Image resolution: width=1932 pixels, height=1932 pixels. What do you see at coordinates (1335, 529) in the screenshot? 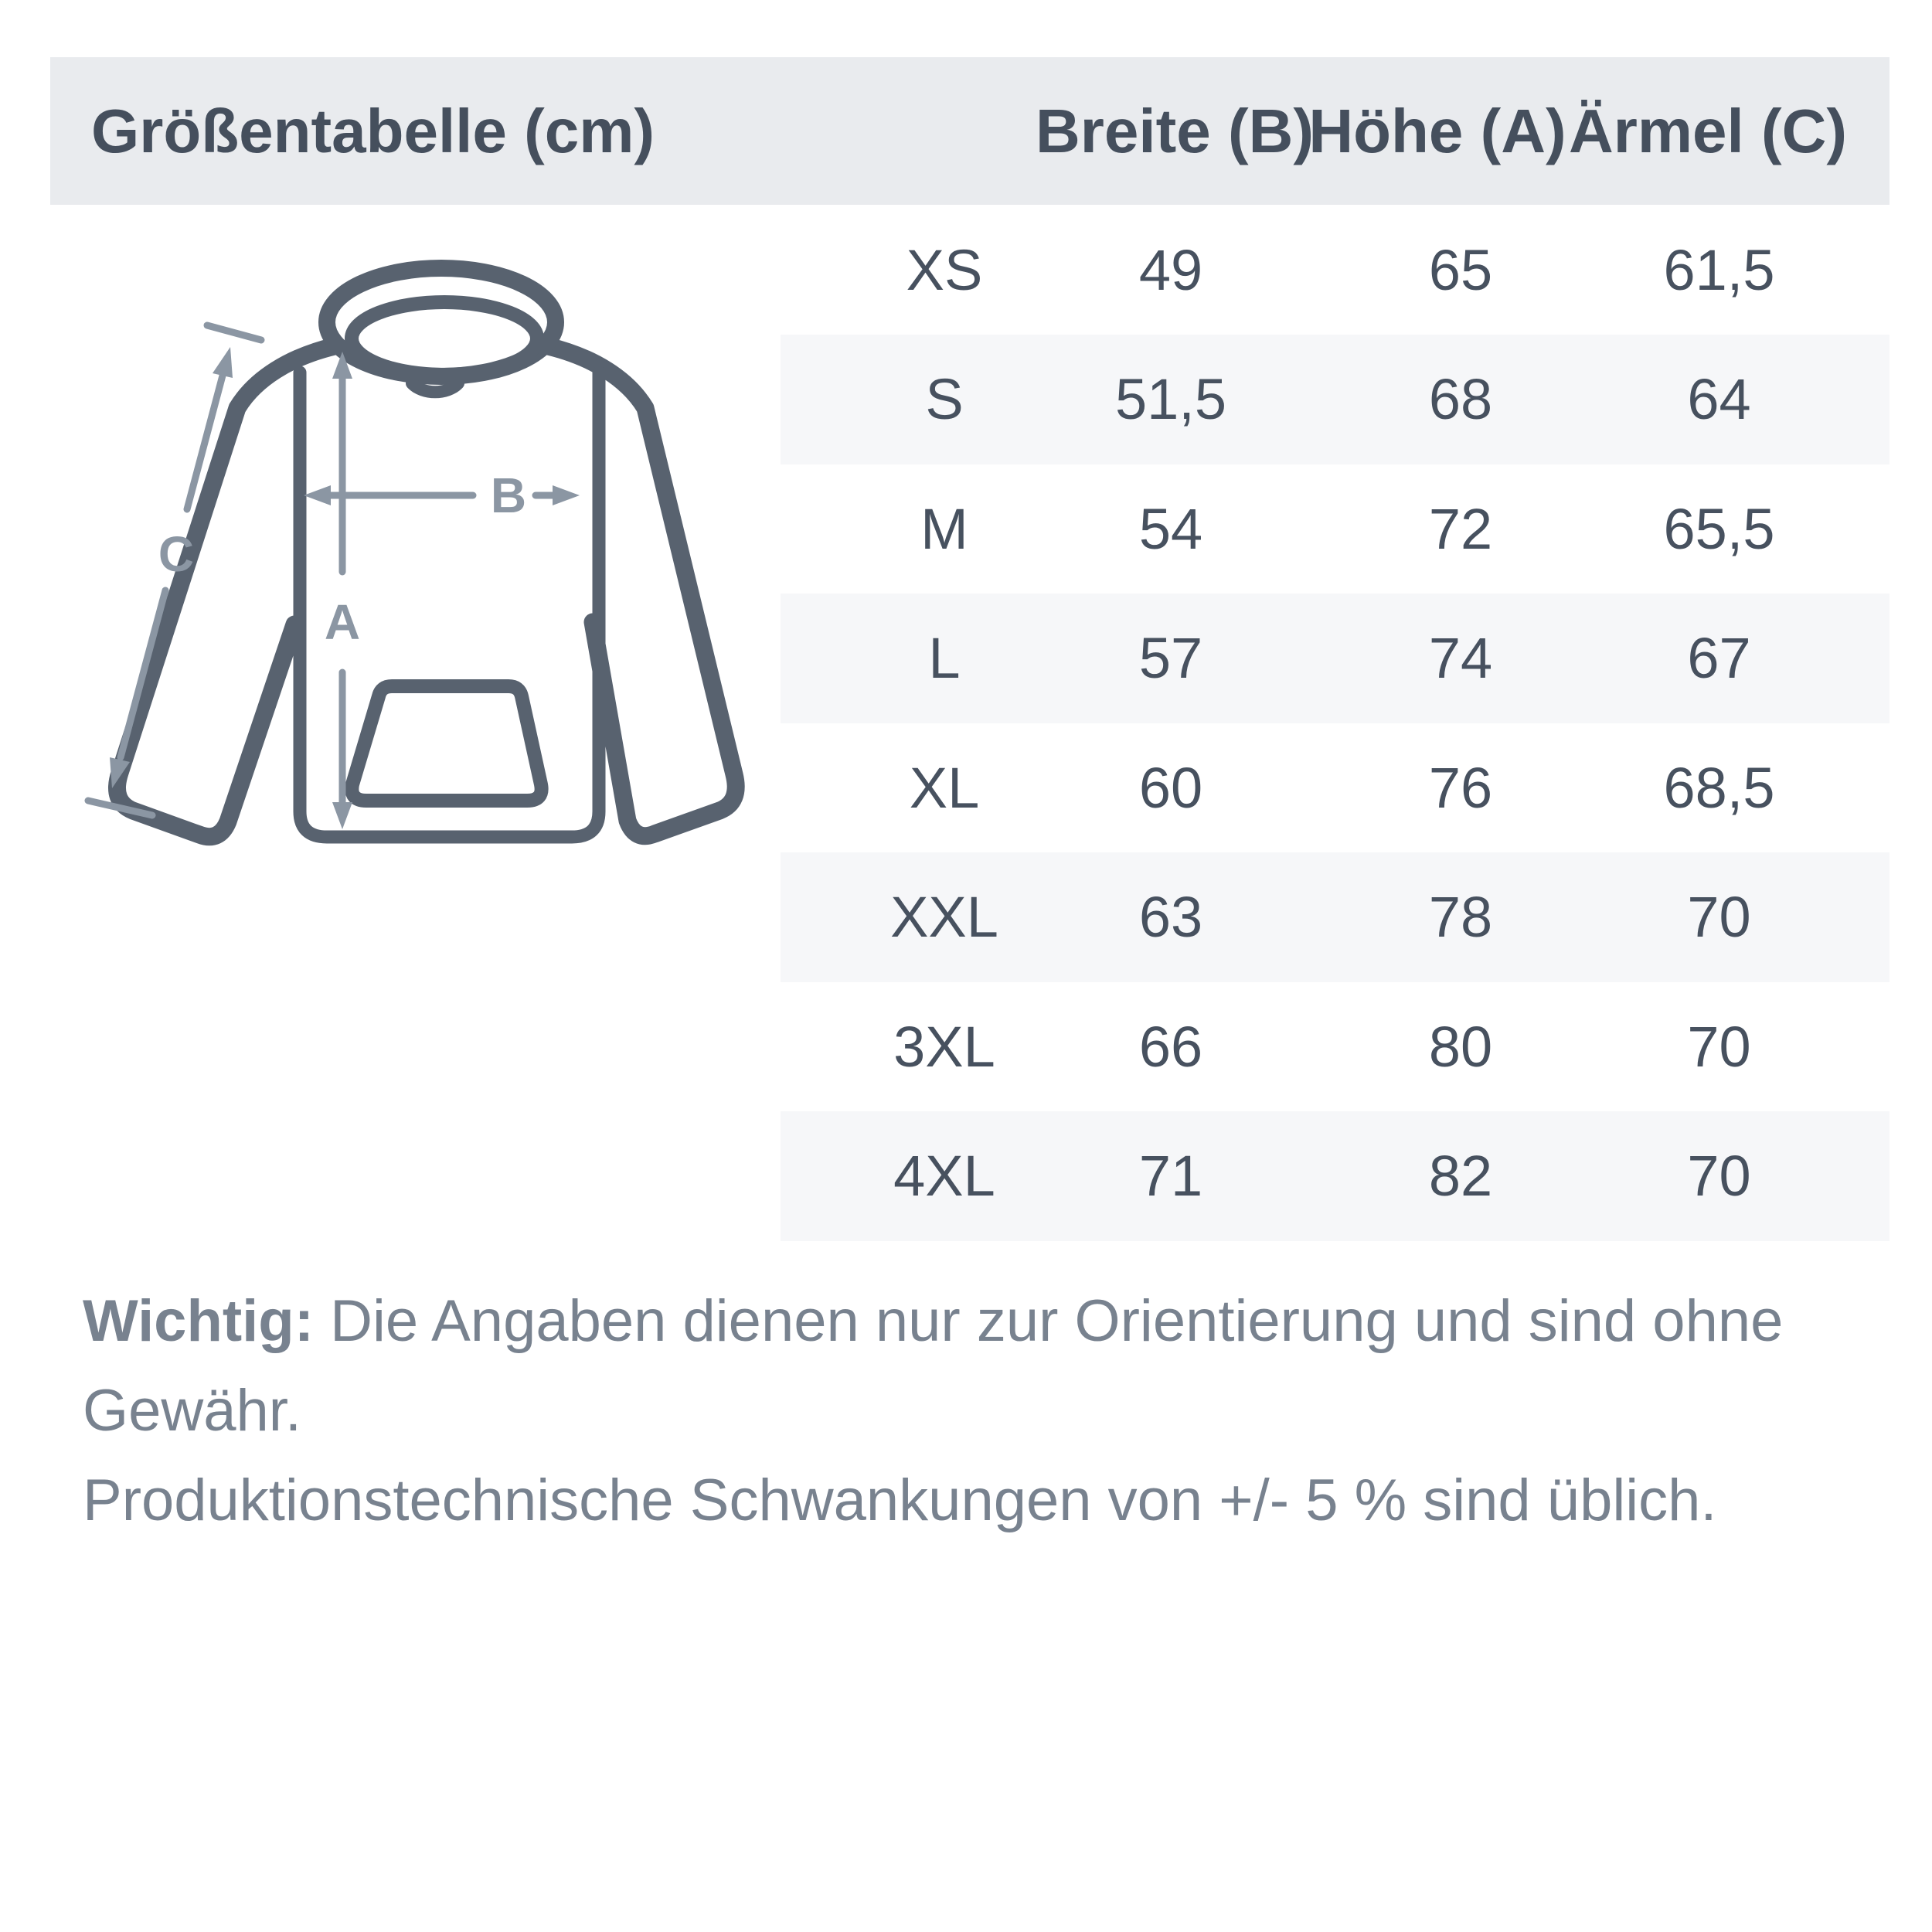
I see `table-row: M 54 72 65,5` at bounding box center [1335, 529].